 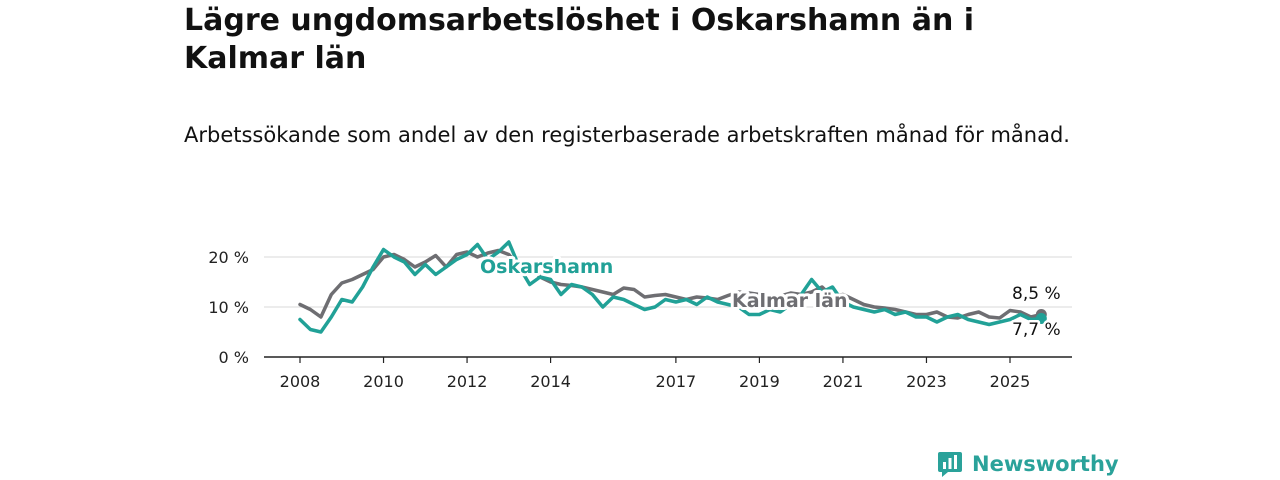 I want to click on kalmar-lan-label: Kalmar län, so click(x=790, y=301).